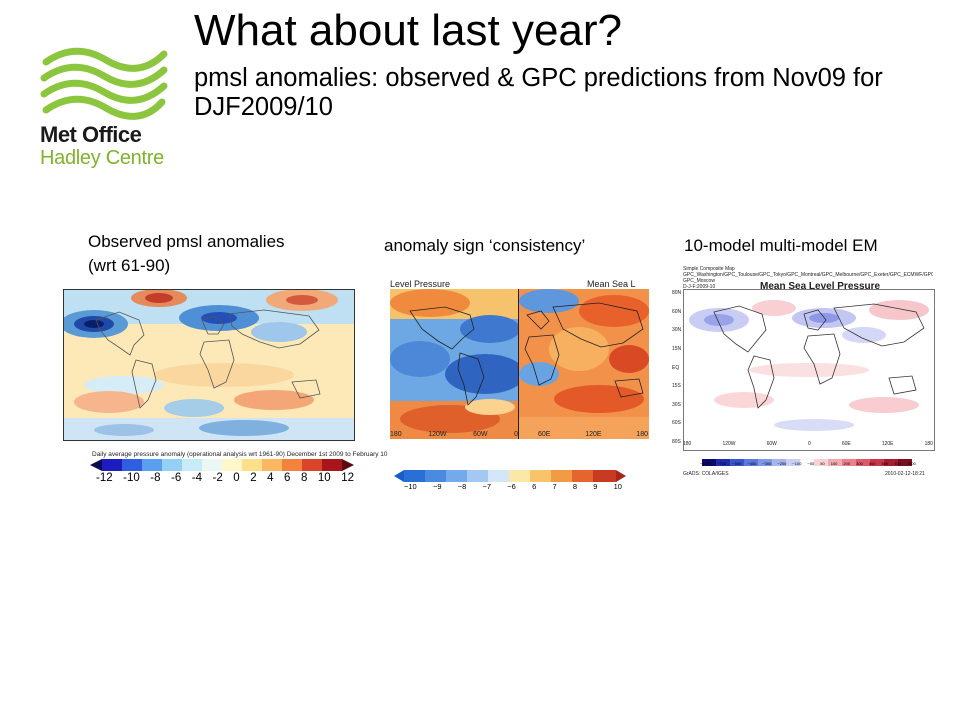 Image resolution: width=960 pixels, height=720 pixels. What do you see at coordinates (706, 463) in the screenshot?
I see `tick-label: −1000` at bounding box center [706, 463].